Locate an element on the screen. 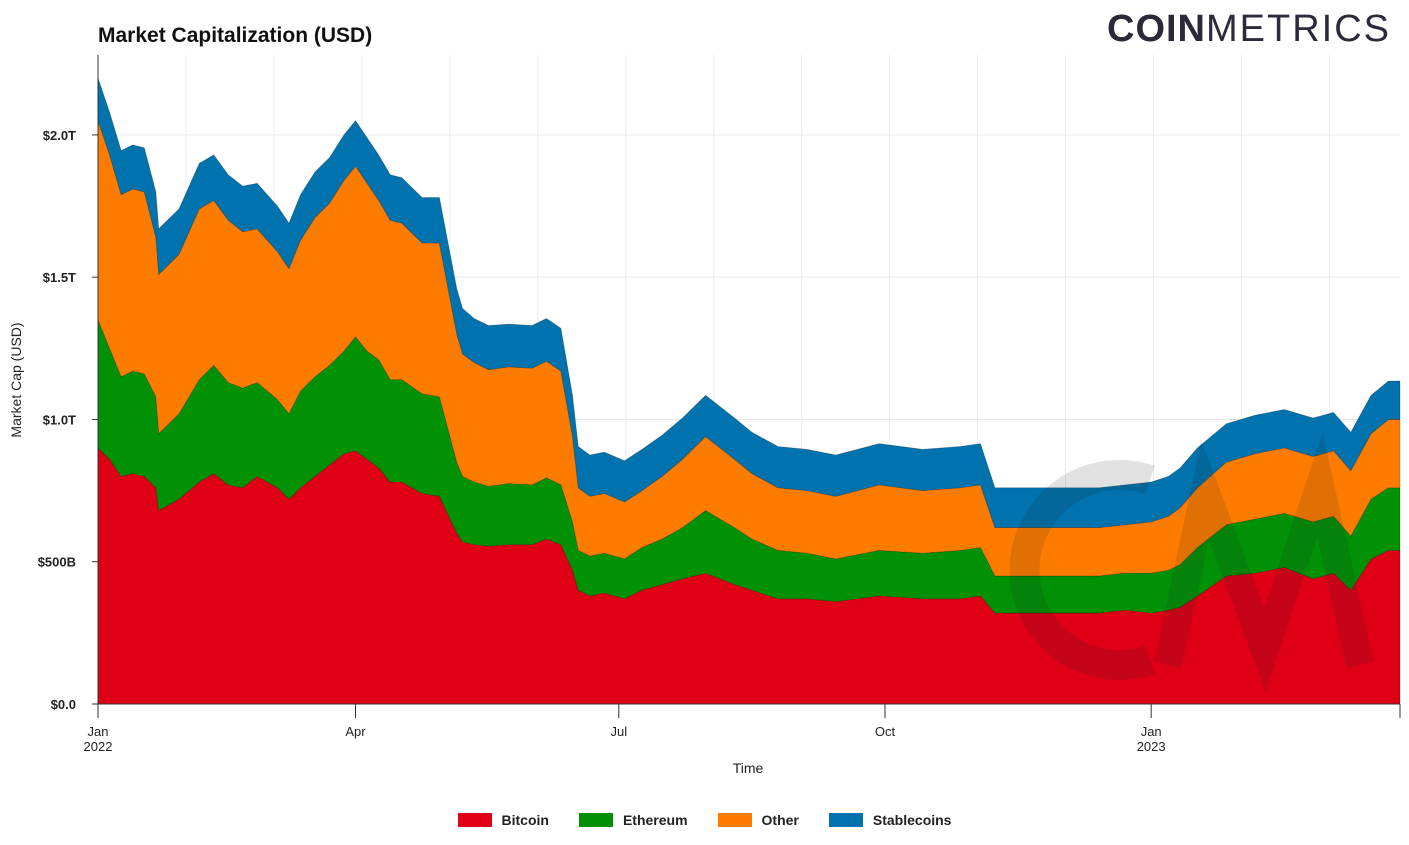 This screenshot has width=1409, height=845. chart-title: Market Capitalization (USD) is located at coordinates (235, 35).